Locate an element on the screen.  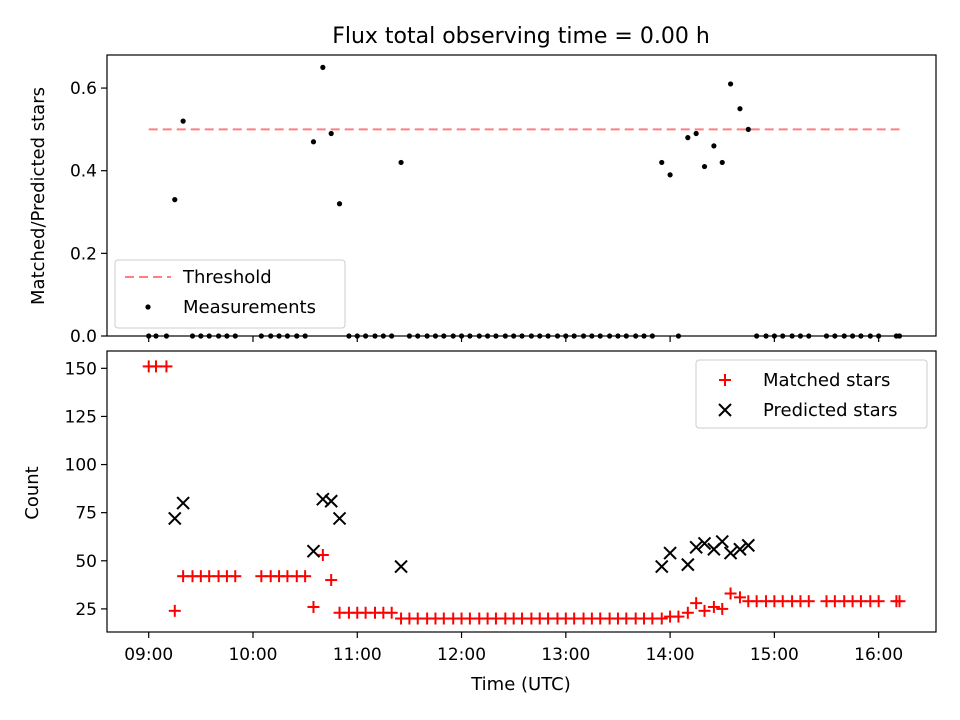
bottom-y-axis: 25 50 75 100 125 150 is located at coordinates (86, 489).